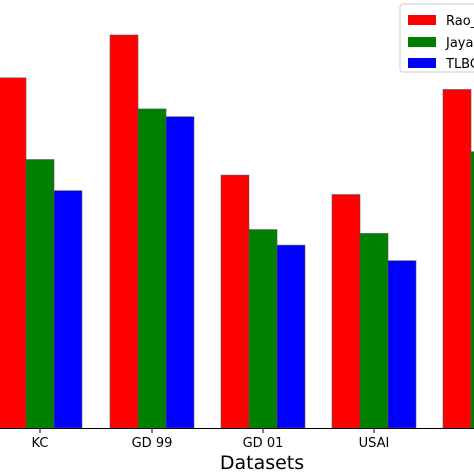 This screenshot has width=474, height=474. I want to click on legend-label-jaya: Jaya, so click(459, 43).